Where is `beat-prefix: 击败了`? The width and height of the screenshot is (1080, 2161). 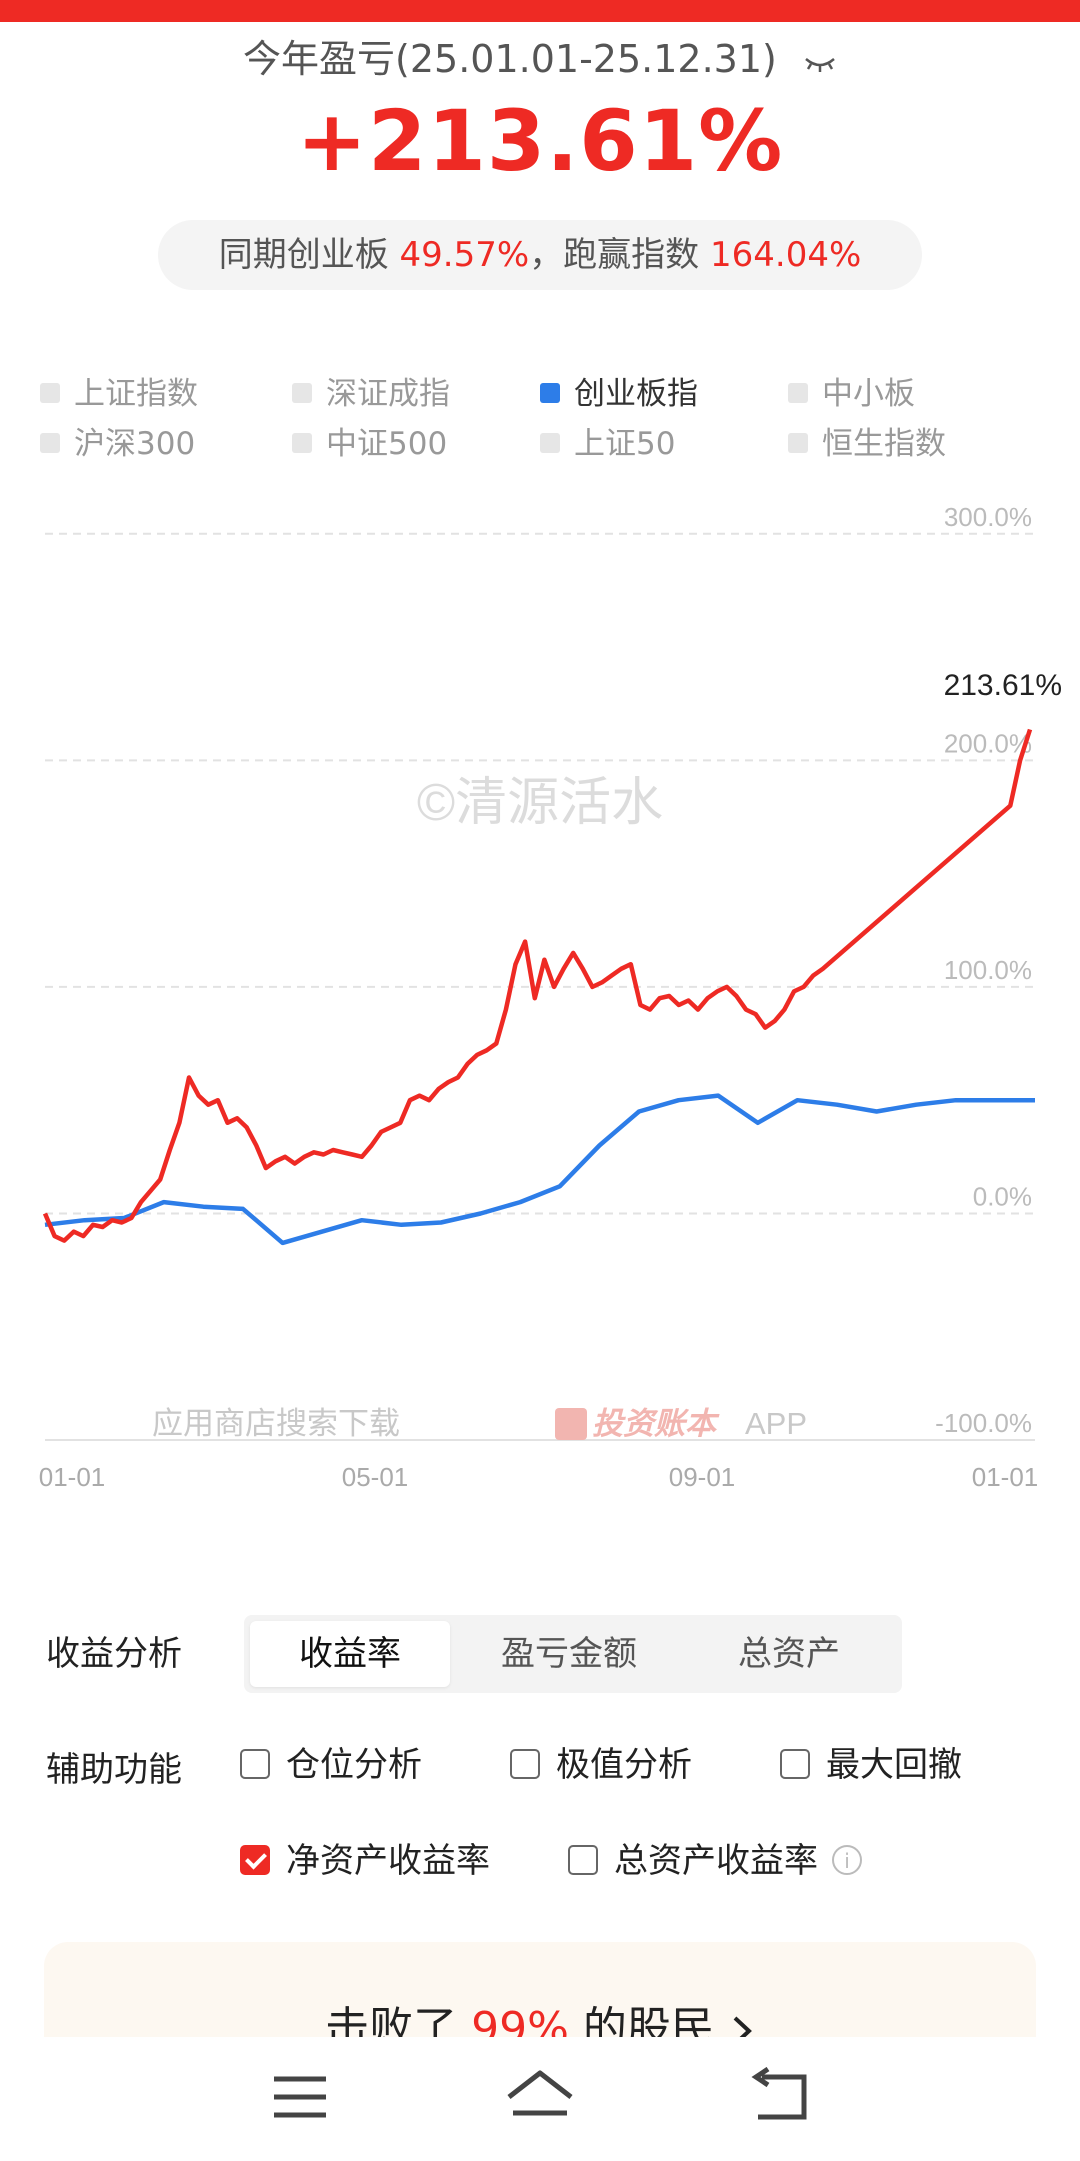 beat-prefix: 击败了 is located at coordinates (391, 2020).